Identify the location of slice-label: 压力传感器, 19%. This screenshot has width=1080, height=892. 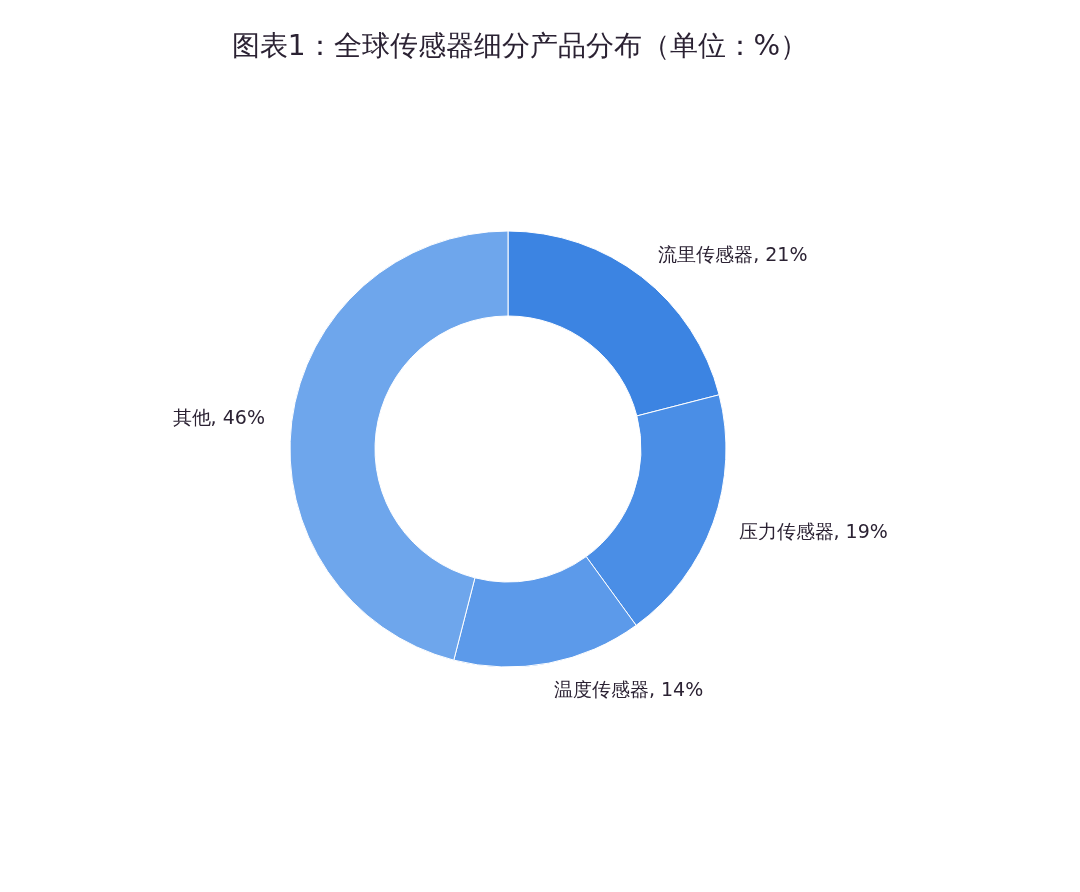
(813, 530).